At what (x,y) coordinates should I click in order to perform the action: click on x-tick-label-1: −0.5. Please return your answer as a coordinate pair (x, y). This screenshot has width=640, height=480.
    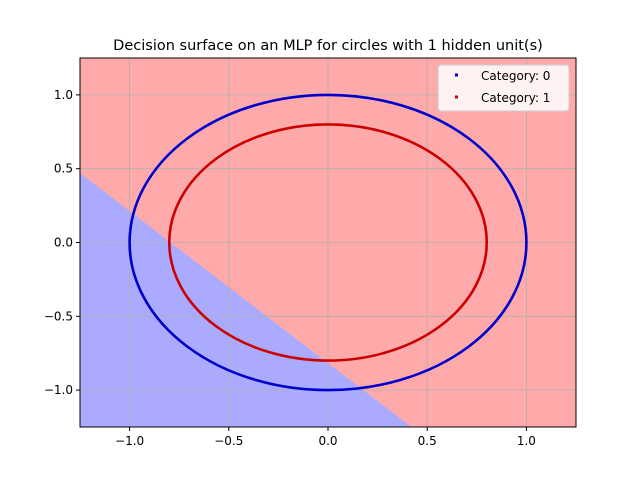
    Looking at the image, I should click on (228, 441).